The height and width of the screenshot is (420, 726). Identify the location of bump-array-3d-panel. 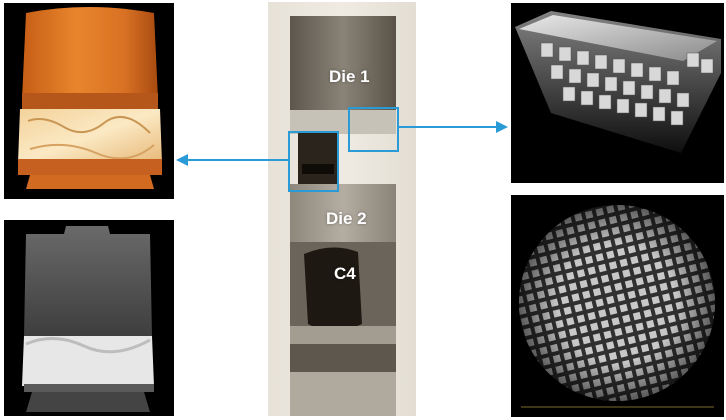
(617, 93).